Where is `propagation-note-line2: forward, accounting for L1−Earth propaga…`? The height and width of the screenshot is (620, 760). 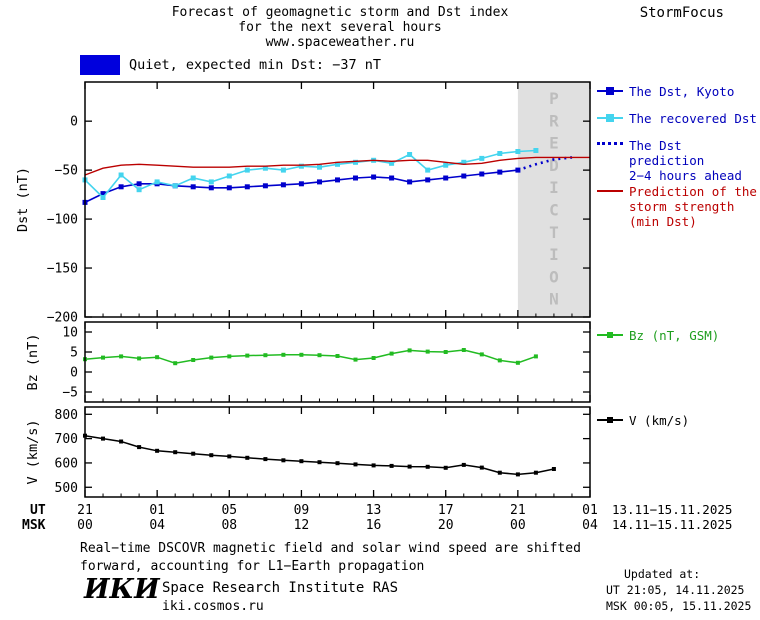 propagation-note-line2: forward, accounting for L1−Earth propaga… is located at coordinates (252, 566).